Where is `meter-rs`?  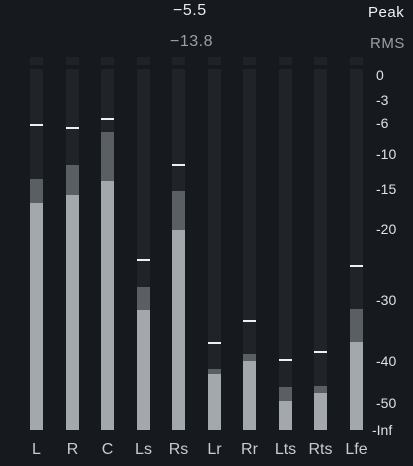
meter-rs is located at coordinates (178, 243).